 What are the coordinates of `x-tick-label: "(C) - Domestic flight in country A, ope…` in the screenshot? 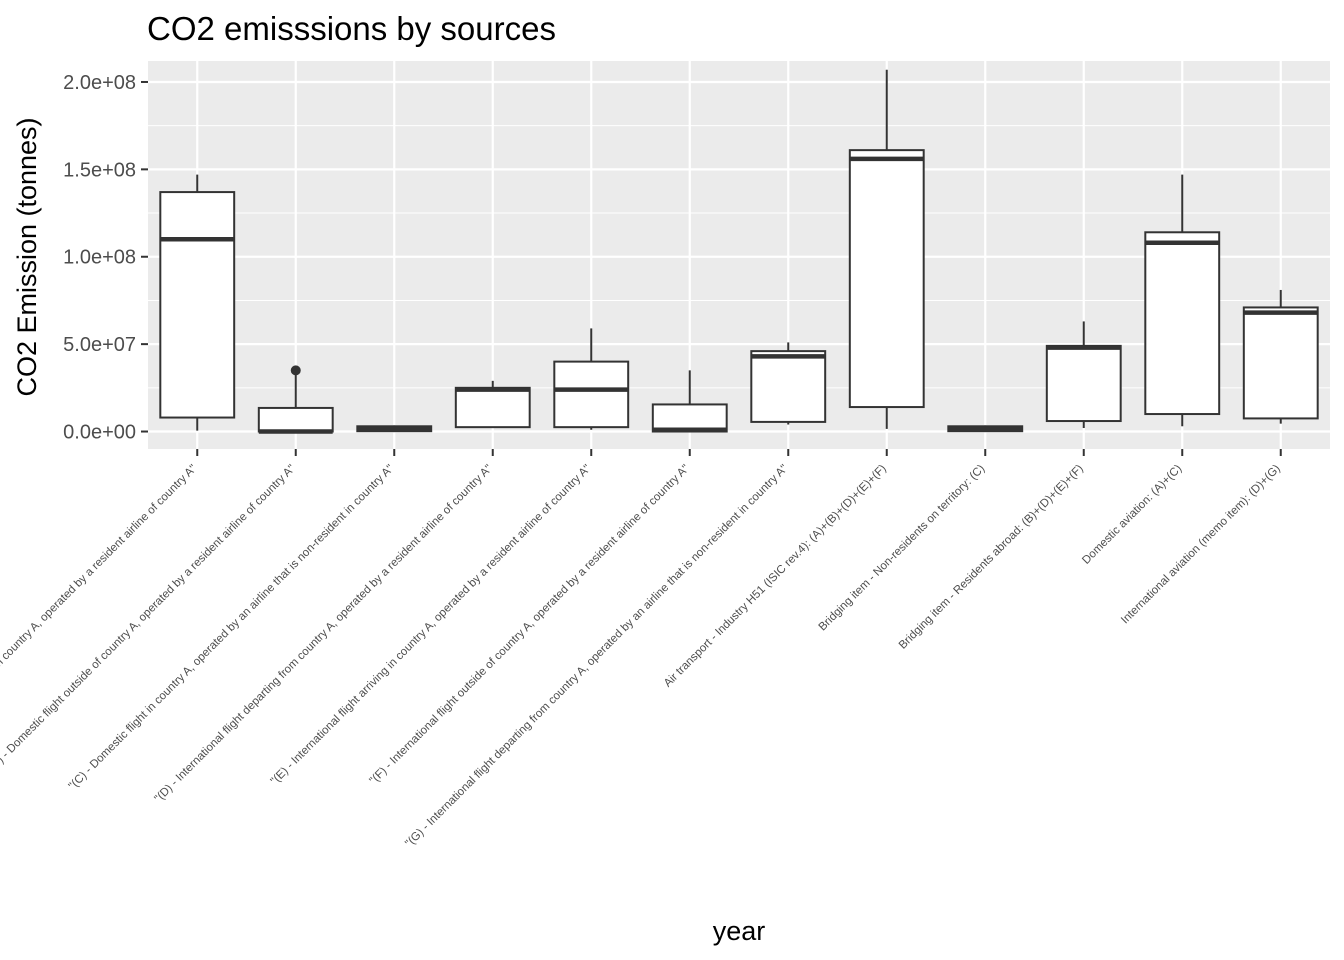 It's located at (232, 628).